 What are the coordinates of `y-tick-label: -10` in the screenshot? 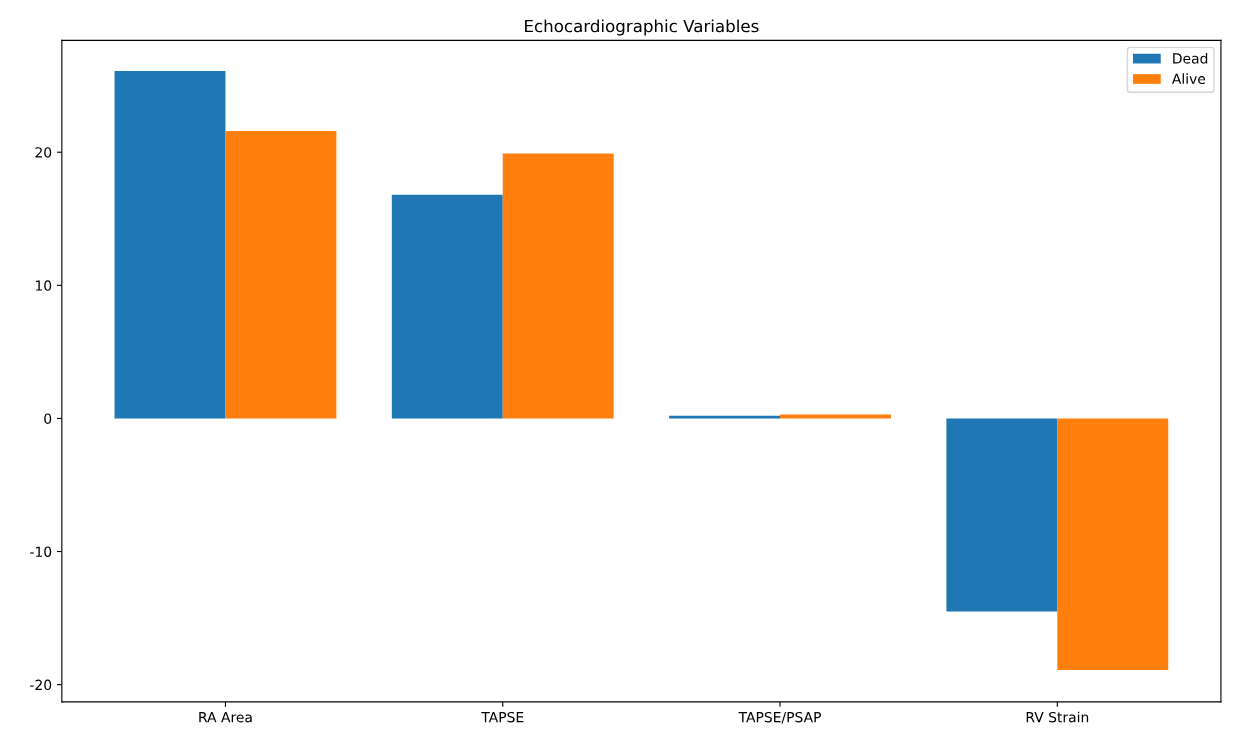 It's located at (41, 551).